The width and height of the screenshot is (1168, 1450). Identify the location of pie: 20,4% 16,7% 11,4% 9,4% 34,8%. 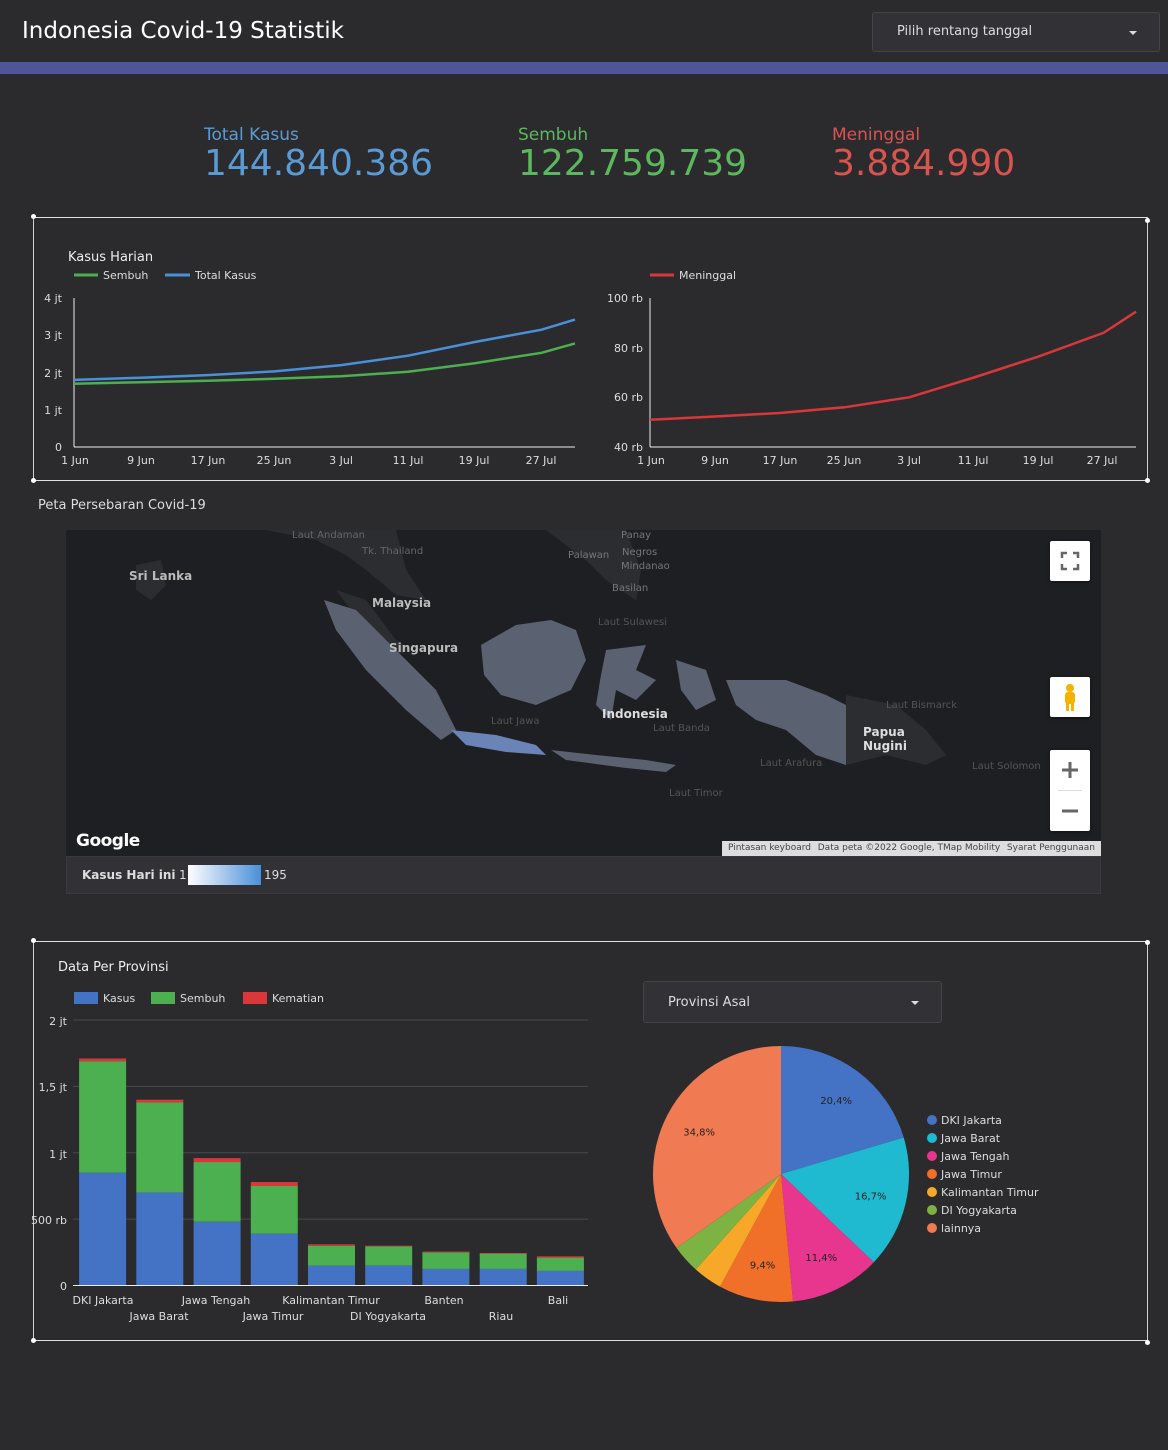
(781, 1174).